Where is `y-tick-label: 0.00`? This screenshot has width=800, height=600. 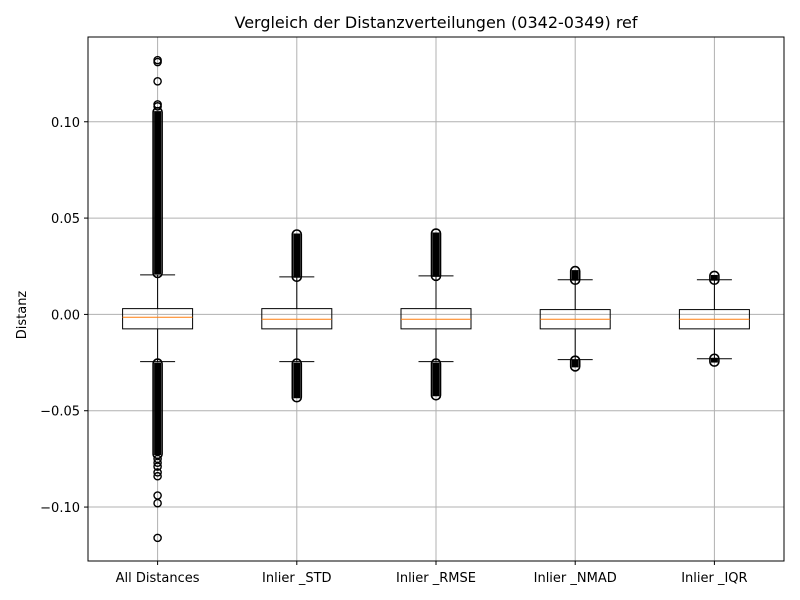 y-tick-label: 0.00 is located at coordinates (65, 315).